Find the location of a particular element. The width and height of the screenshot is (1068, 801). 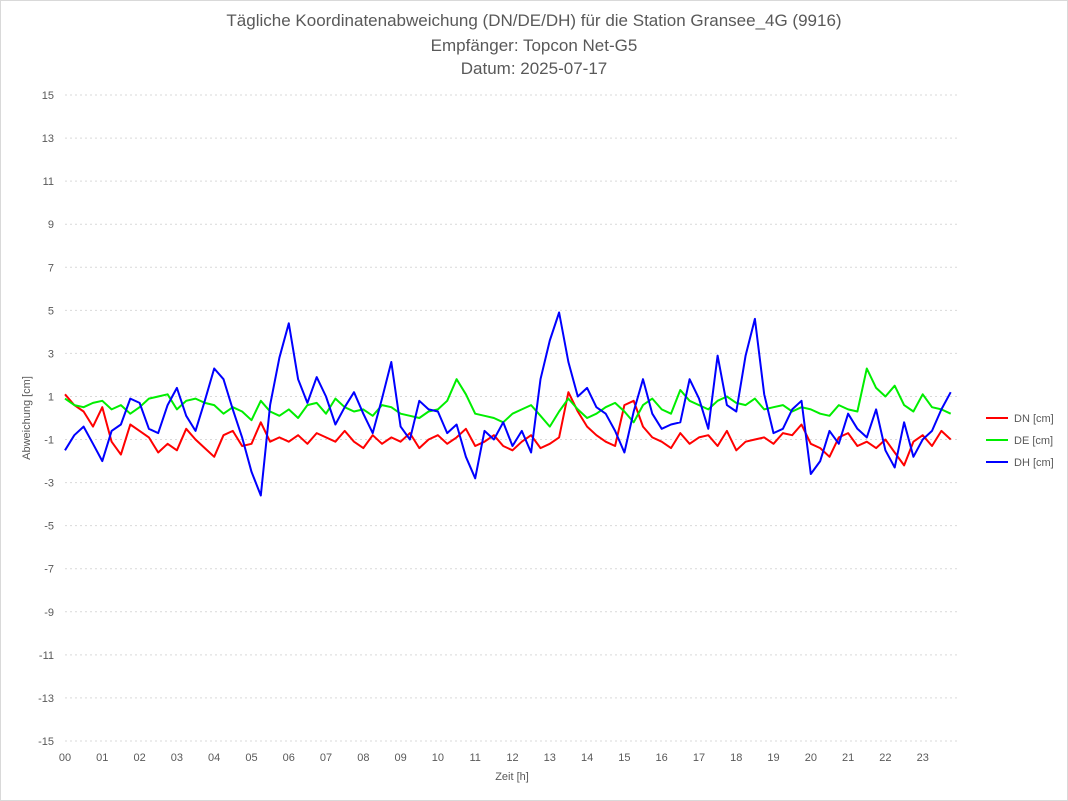

x-tick-label: 00 is located at coordinates (65, 758).